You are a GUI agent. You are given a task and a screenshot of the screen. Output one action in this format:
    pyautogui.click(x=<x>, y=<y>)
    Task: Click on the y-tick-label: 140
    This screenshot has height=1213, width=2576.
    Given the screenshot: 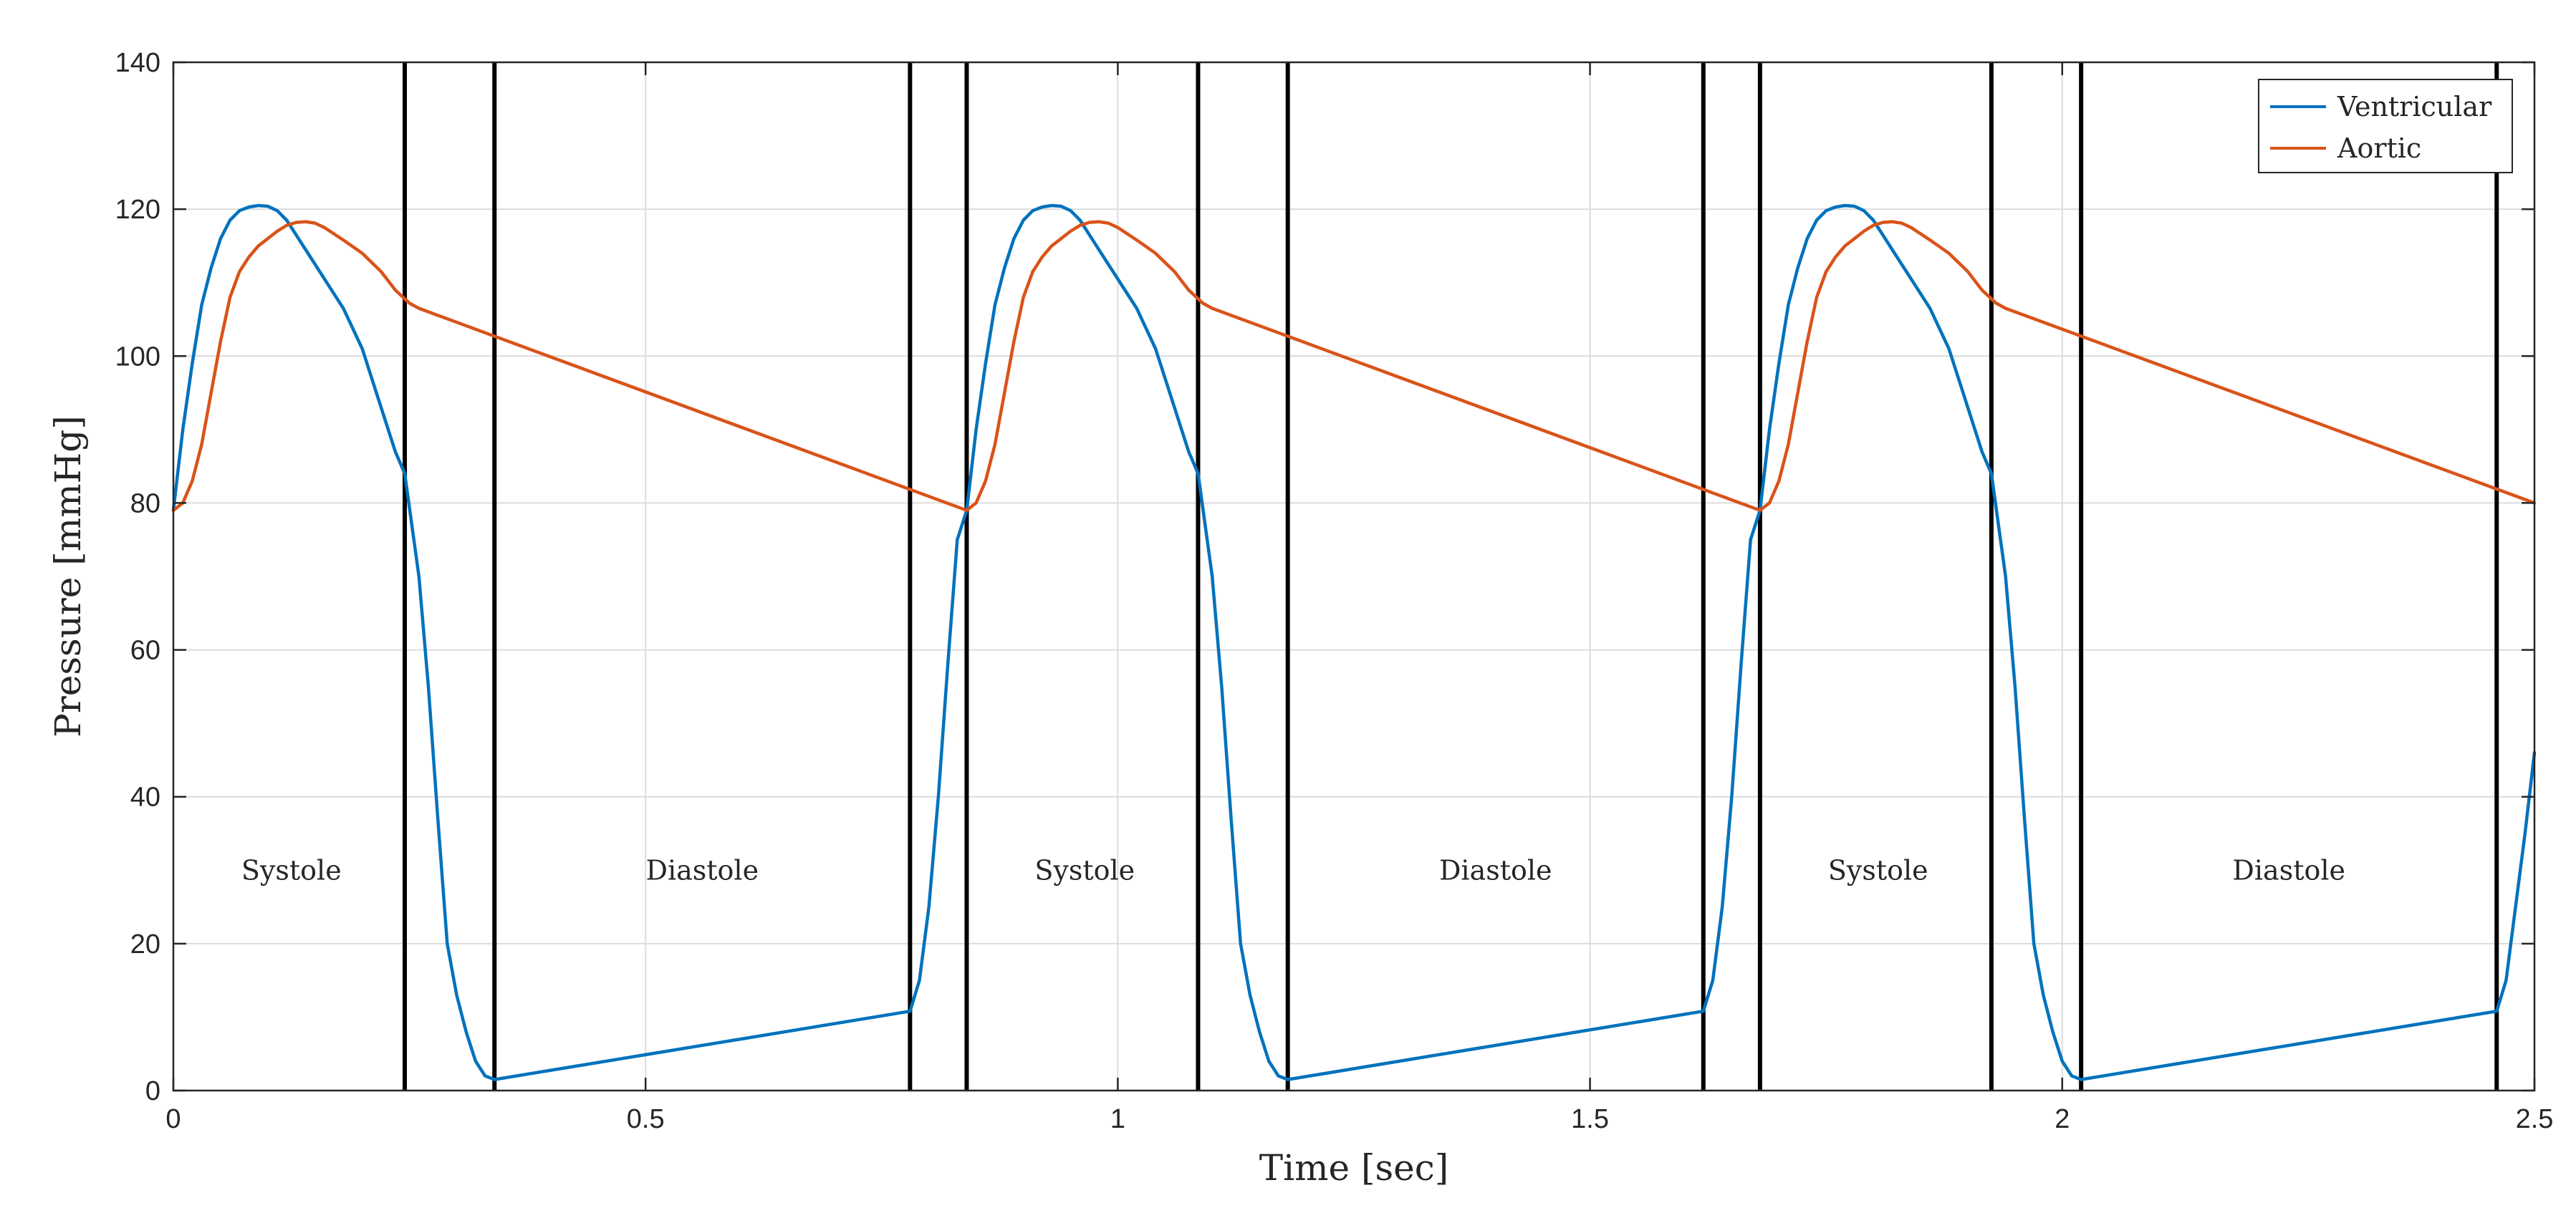 What is the action you would take?
    pyautogui.click(x=138, y=63)
    